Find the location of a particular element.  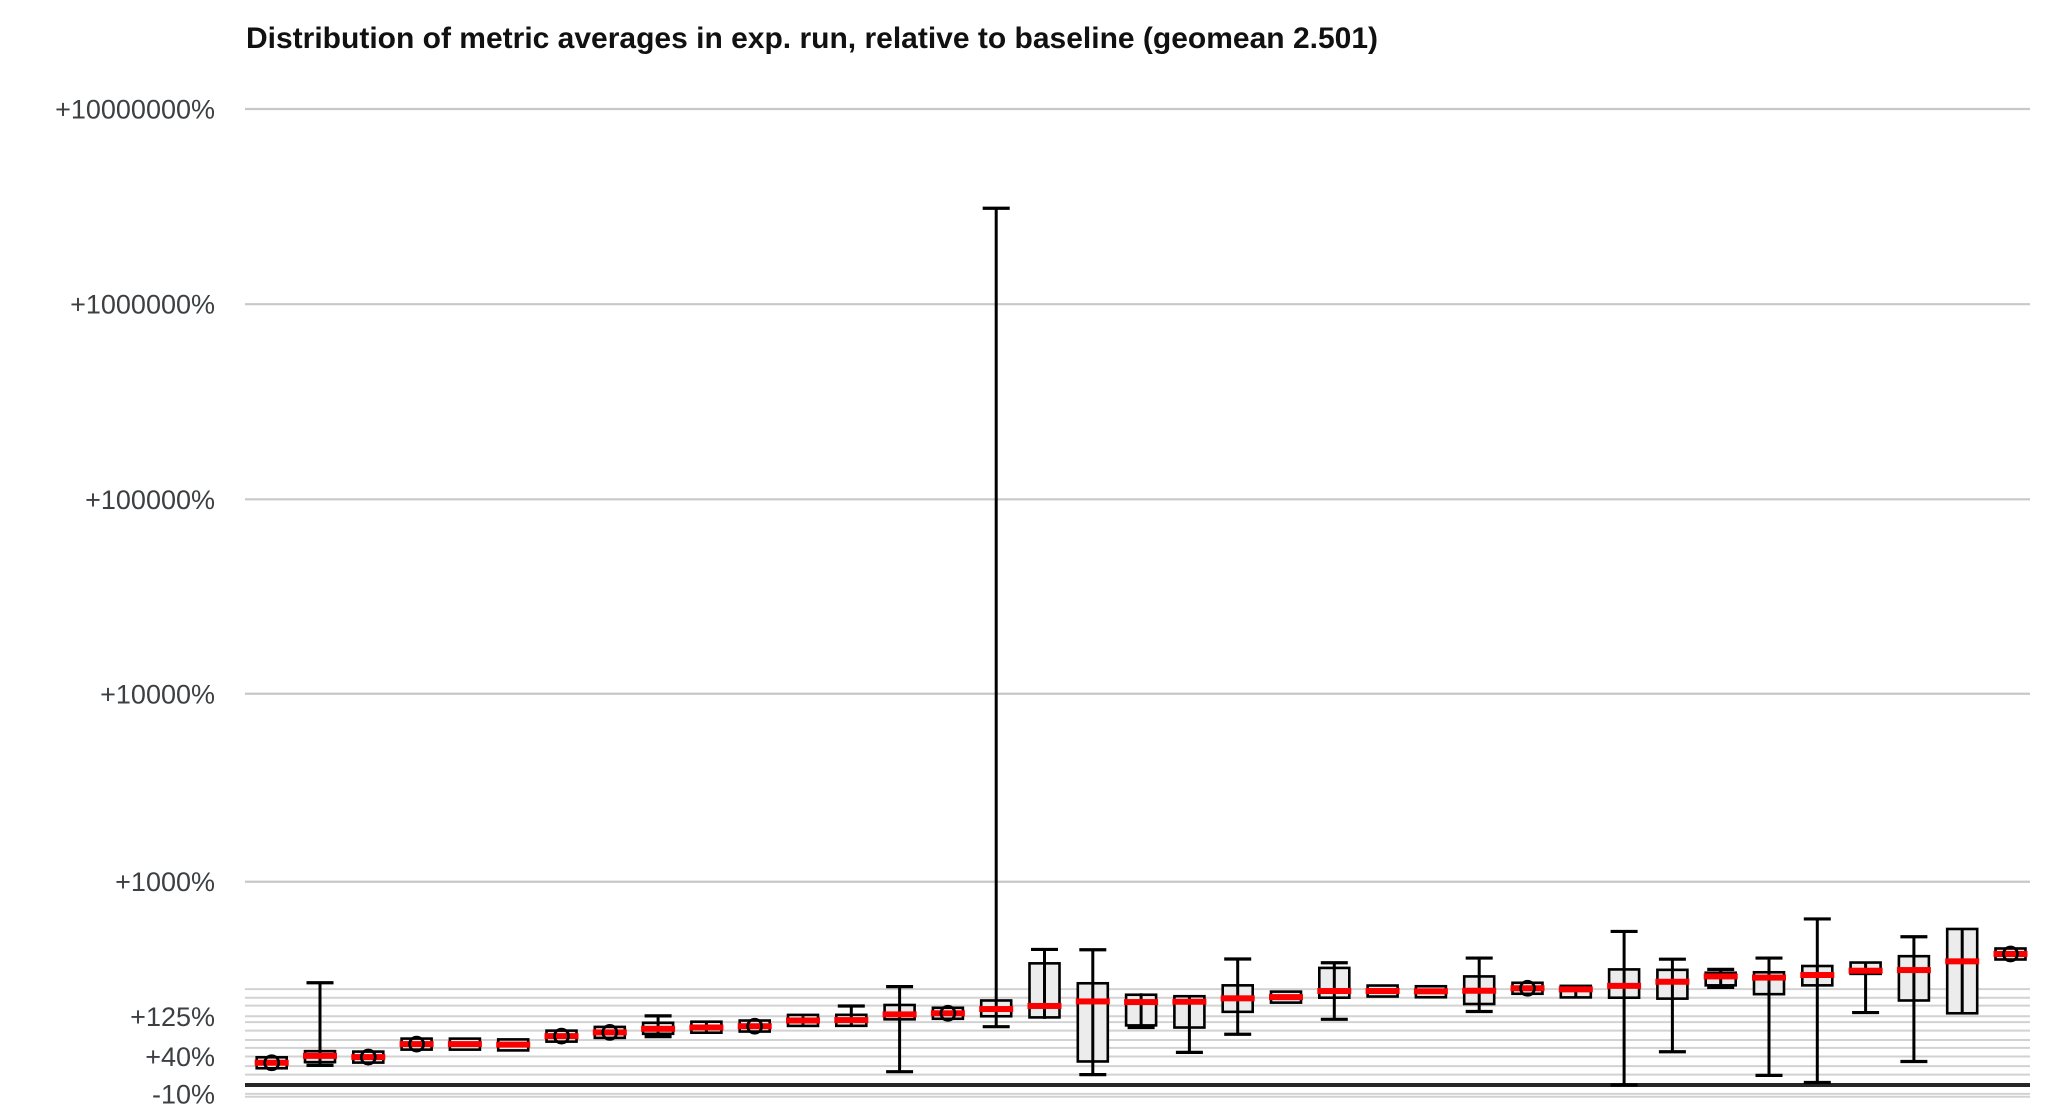

y-axis-tick-label: -10% is located at coordinates (183, 1094).